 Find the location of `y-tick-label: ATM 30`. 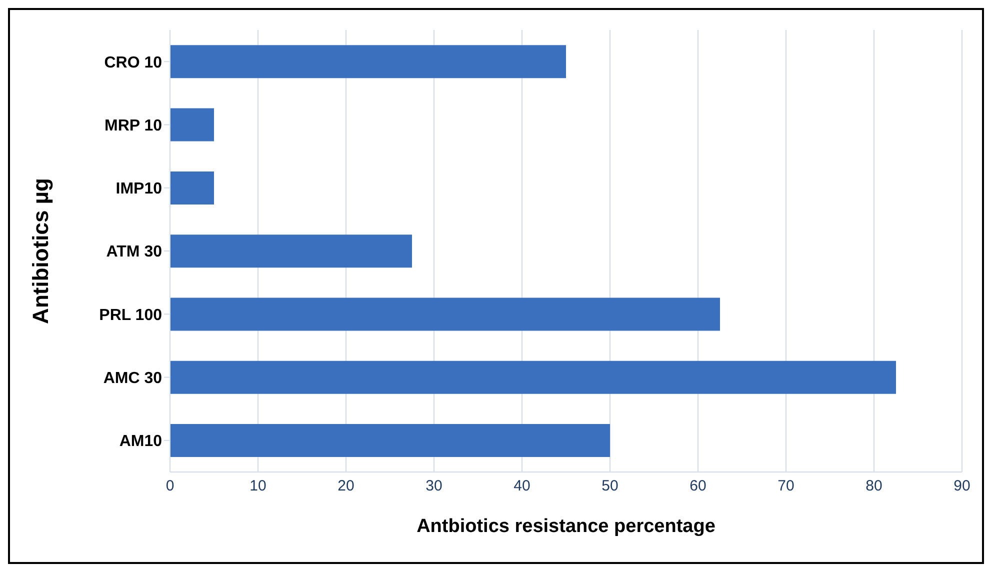

y-tick-label: ATM 30 is located at coordinates (134, 252).